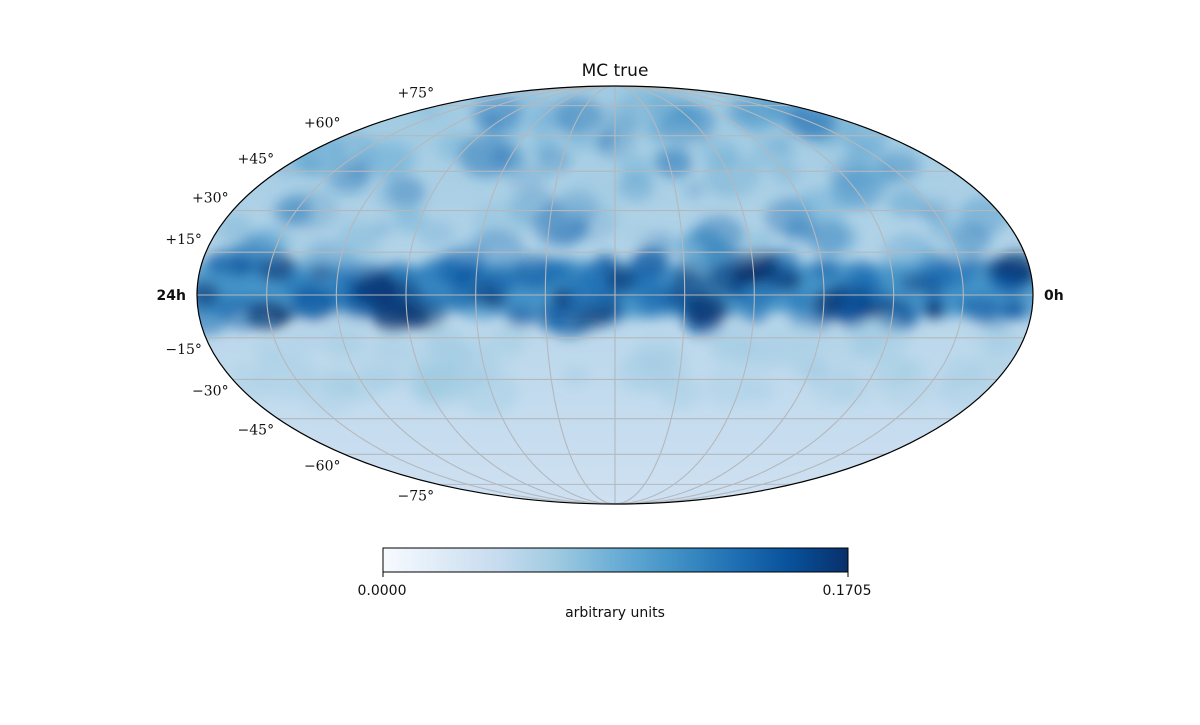 The image size is (1200, 725). What do you see at coordinates (322, 124) in the screenshot?
I see `dec-label: +60°` at bounding box center [322, 124].